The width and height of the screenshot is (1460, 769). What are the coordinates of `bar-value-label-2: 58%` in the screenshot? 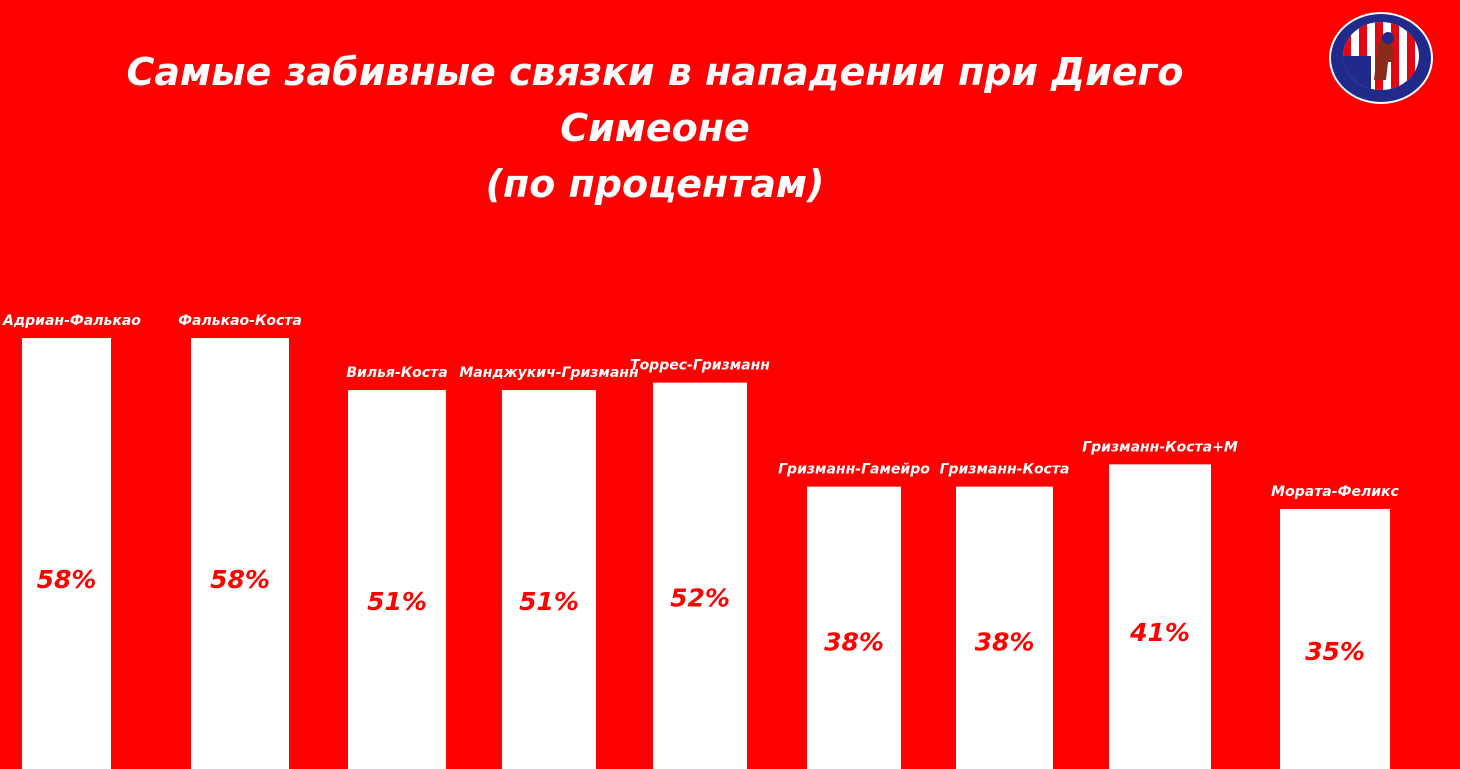 It's located at (240, 579).